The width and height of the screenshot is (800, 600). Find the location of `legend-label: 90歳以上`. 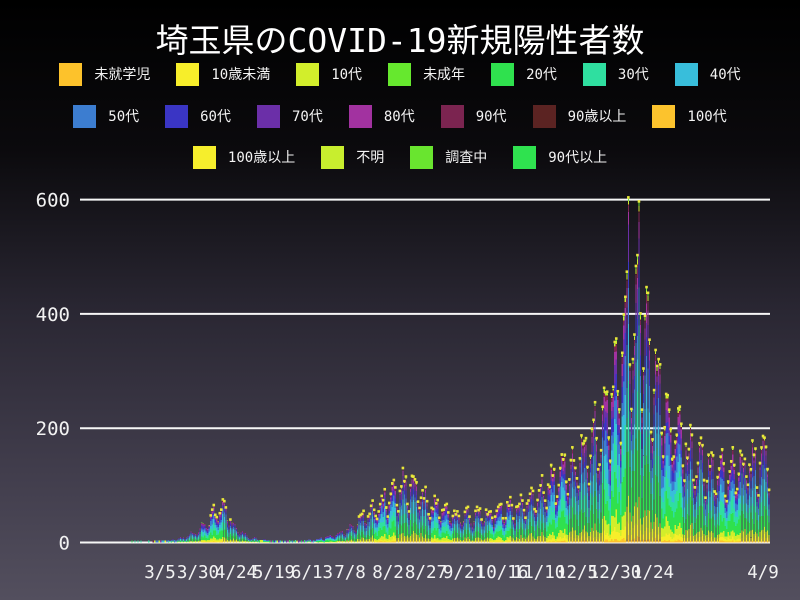

legend-label: 90歳以上 is located at coordinates (597, 117).